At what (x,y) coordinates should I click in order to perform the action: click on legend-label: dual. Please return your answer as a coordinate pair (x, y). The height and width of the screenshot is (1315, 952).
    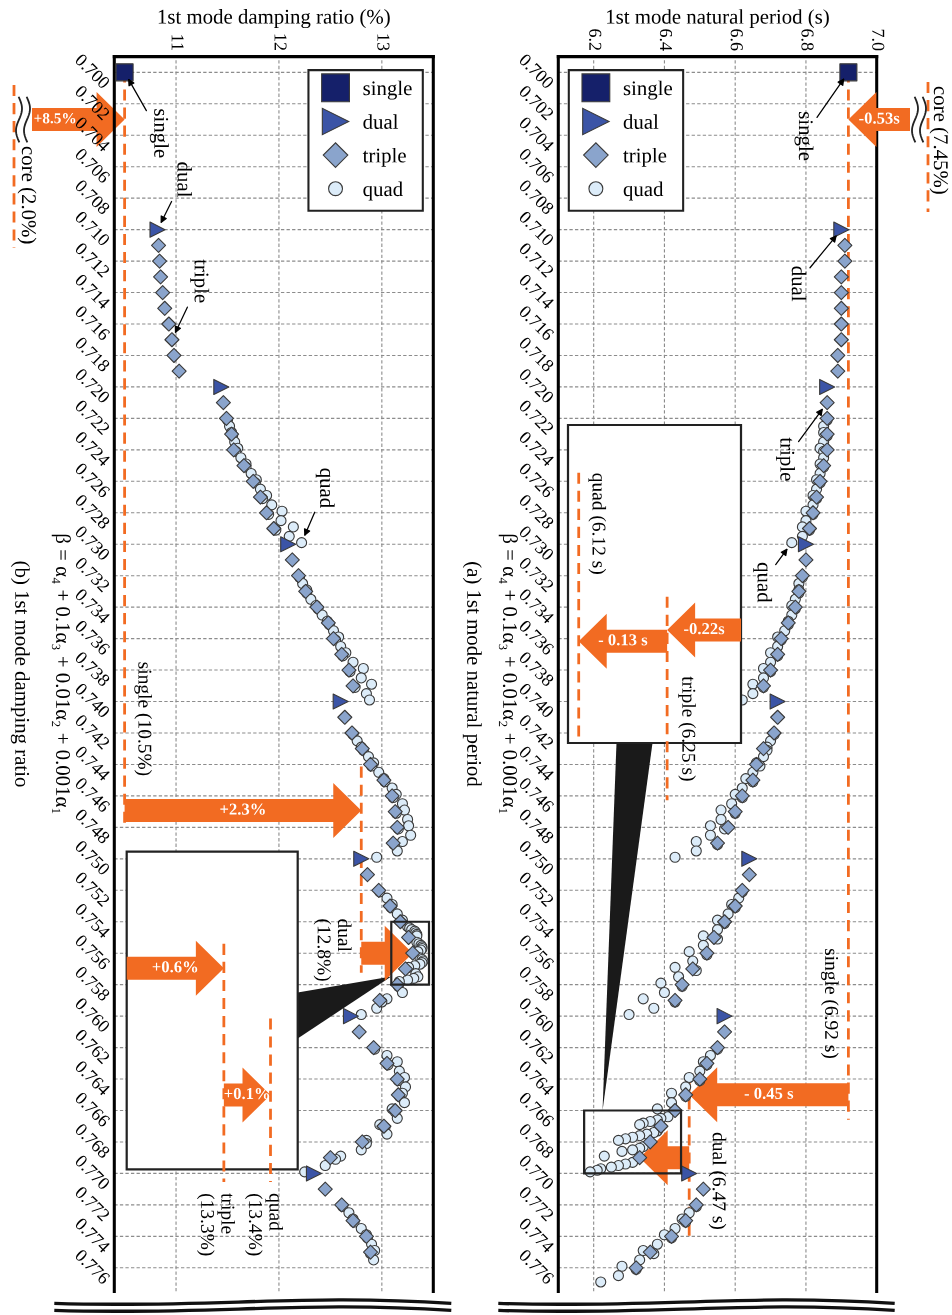
    Looking at the image, I should click on (641, 121).